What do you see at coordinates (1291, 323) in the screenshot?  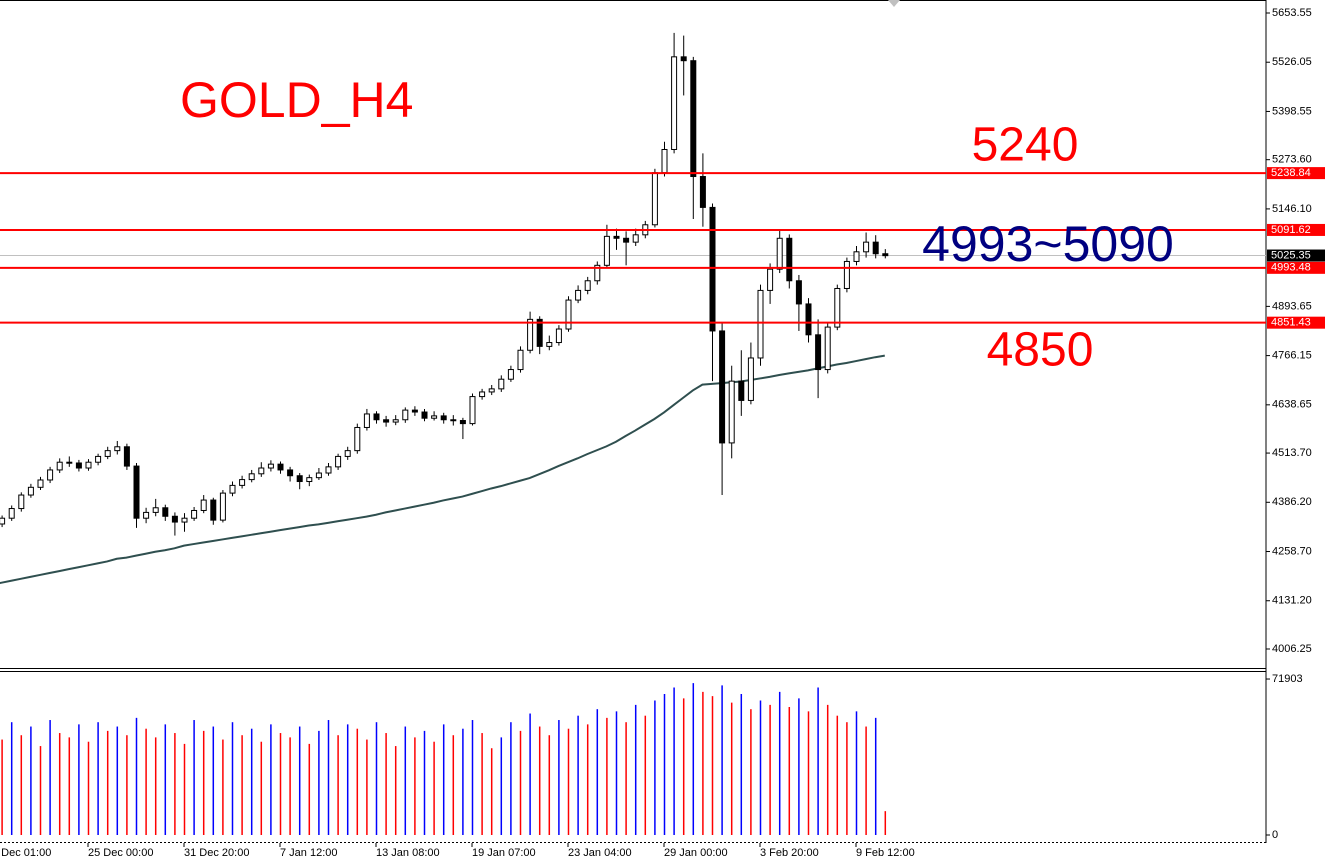 I see `level-label: 4851.43` at bounding box center [1291, 323].